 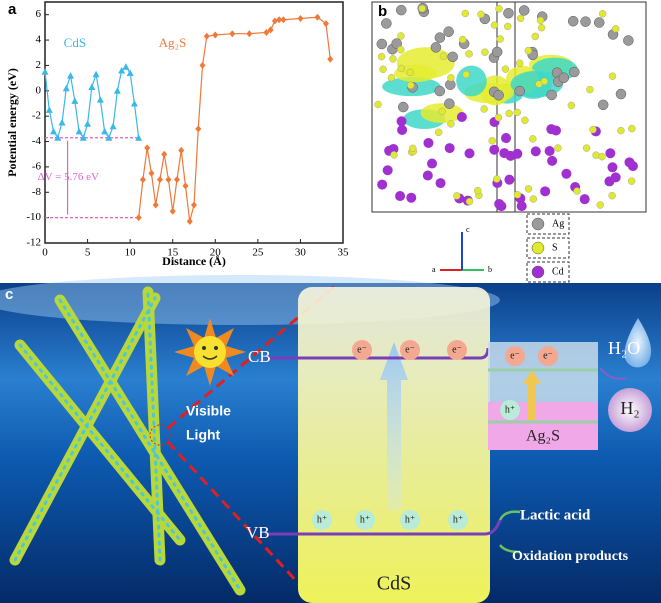 What do you see at coordinates (558, 223) in the screenshot?
I see `legend-label: Ag` at bounding box center [558, 223].